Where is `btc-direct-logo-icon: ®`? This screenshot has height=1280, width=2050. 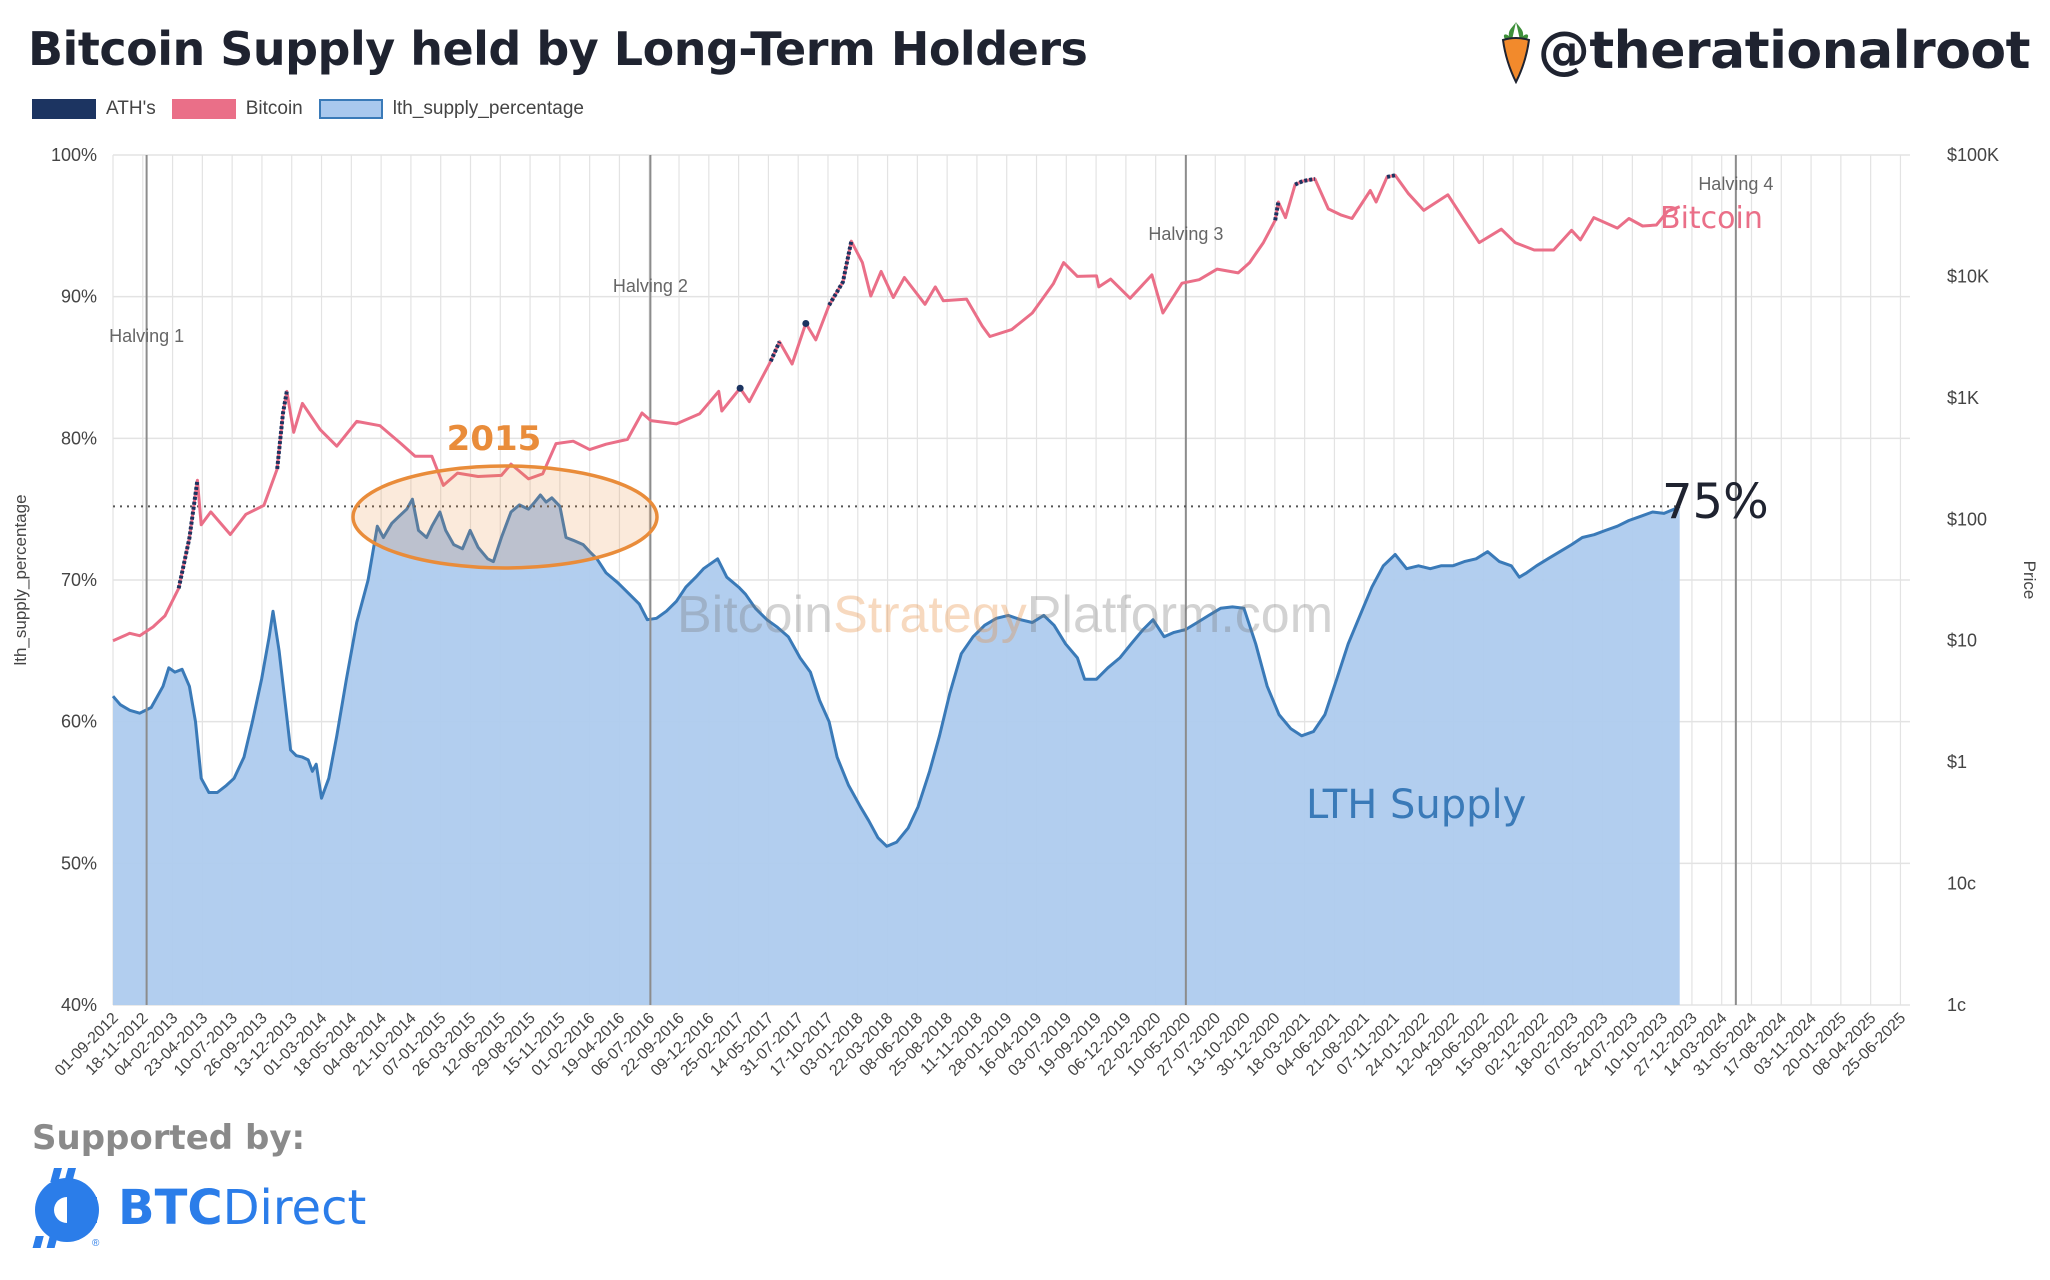
btc-direct-logo-icon: ® is located at coordinates (66, 1208).